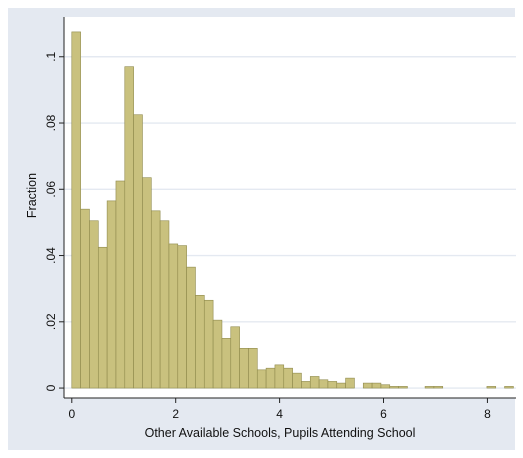 Image resolution: width=523 pixels, height=458 pixels. I want to click on y-tick-label: .1, so click(51, 56).